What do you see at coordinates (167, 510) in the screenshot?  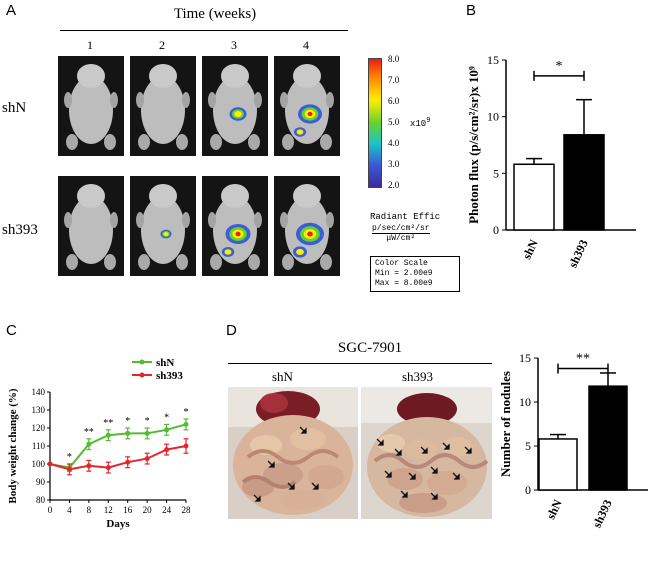 I see `x-tick-label: 24` at bounding box center [167, 510].